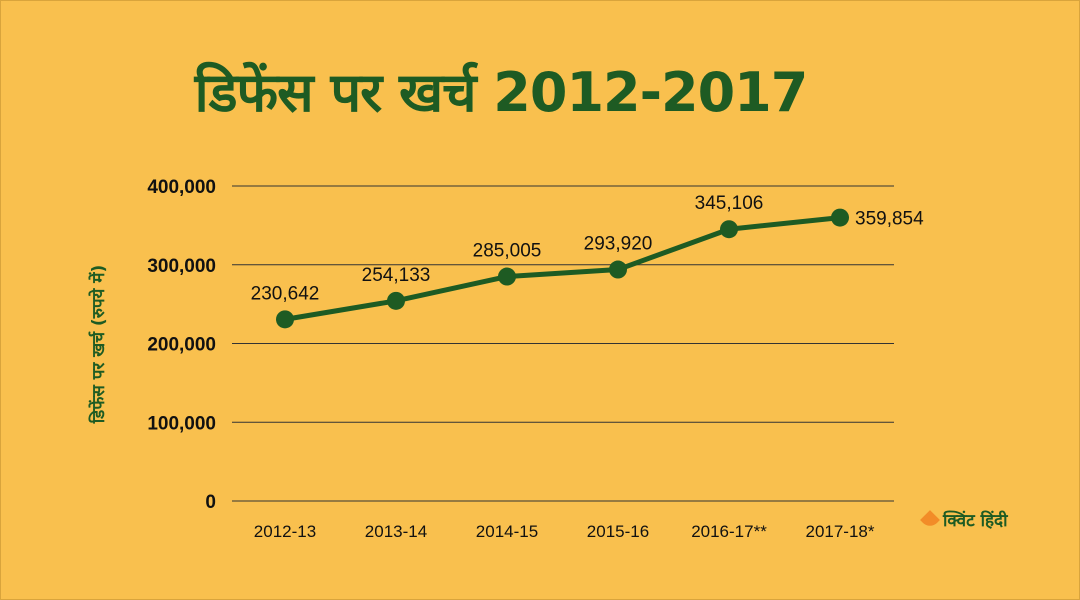 Image resolution: width=1080 pixels, height=600 pixels. What do you see at coordinates (181, 187) in the screenshot?
I see `y-tick-label: 400,000` at bounding box center [181, 187].